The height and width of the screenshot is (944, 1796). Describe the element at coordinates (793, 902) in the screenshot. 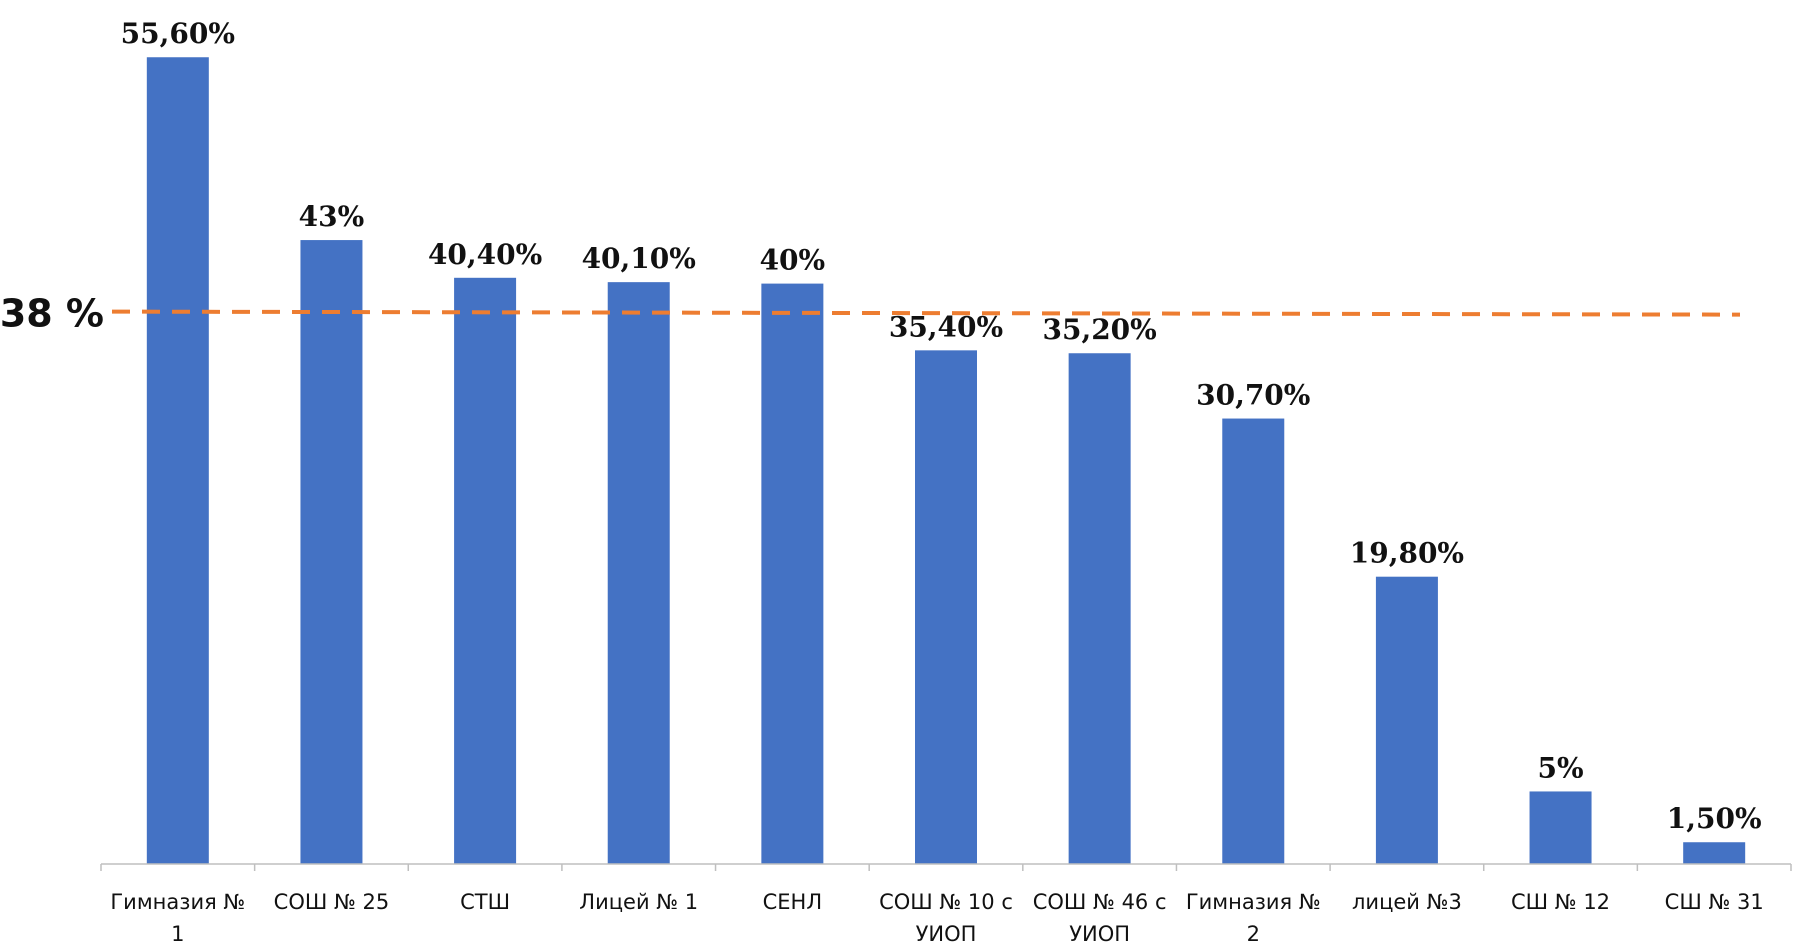

I see `category-label: СЕНЛ` at that location.